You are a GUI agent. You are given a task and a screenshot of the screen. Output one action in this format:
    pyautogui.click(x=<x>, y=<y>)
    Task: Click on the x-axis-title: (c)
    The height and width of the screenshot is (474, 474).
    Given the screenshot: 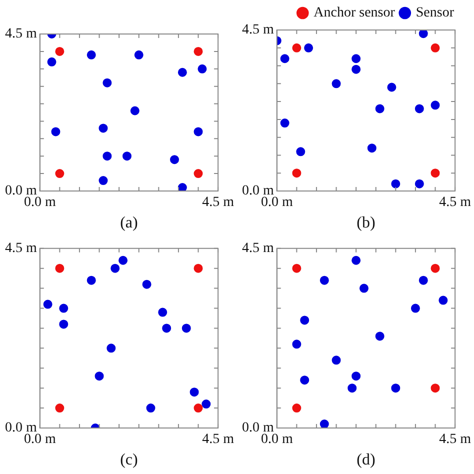 What is the action you would take?
    pyautogui.click(x=129, y=460)
    